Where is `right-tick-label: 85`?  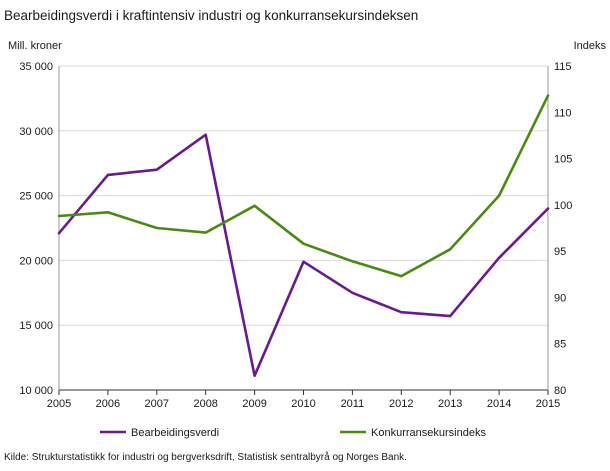
right-tick-label: 85 is located at coordinates (560, 345).